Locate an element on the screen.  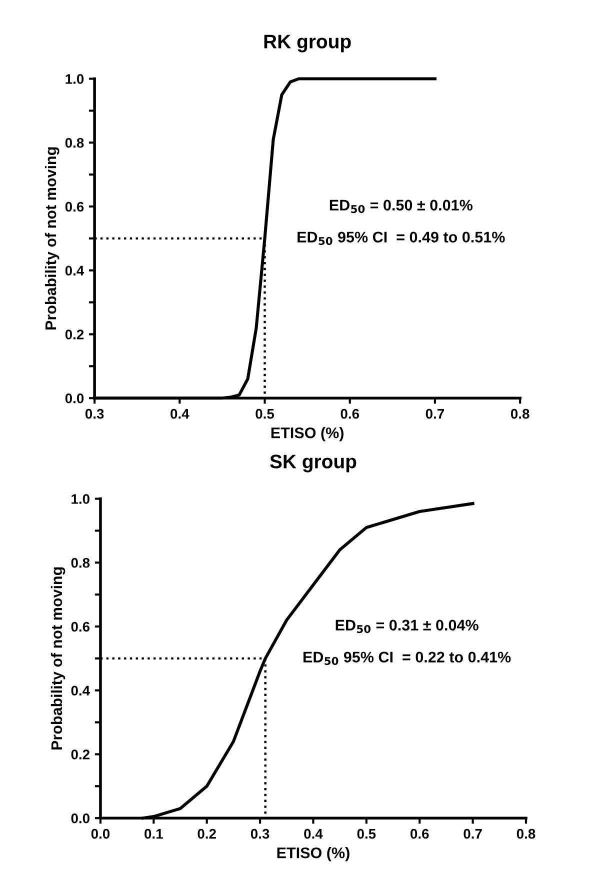
annotation: ED$_{50}$ 95% CI = 0.22 to 0.41% is located at coordinates (407, 659).